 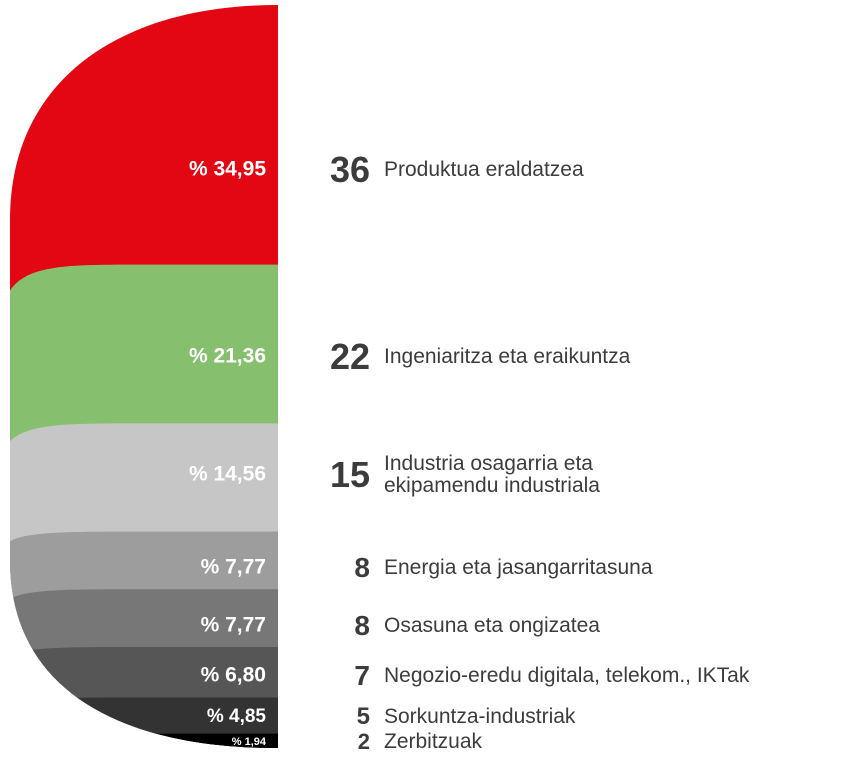 I want to click on legend-row: 5 Sorkuntza-industriak, so click(x=570, y=717).